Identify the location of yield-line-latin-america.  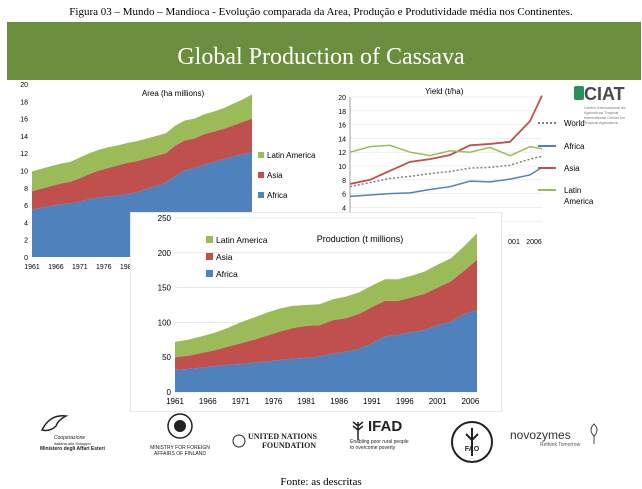
(446, 150).